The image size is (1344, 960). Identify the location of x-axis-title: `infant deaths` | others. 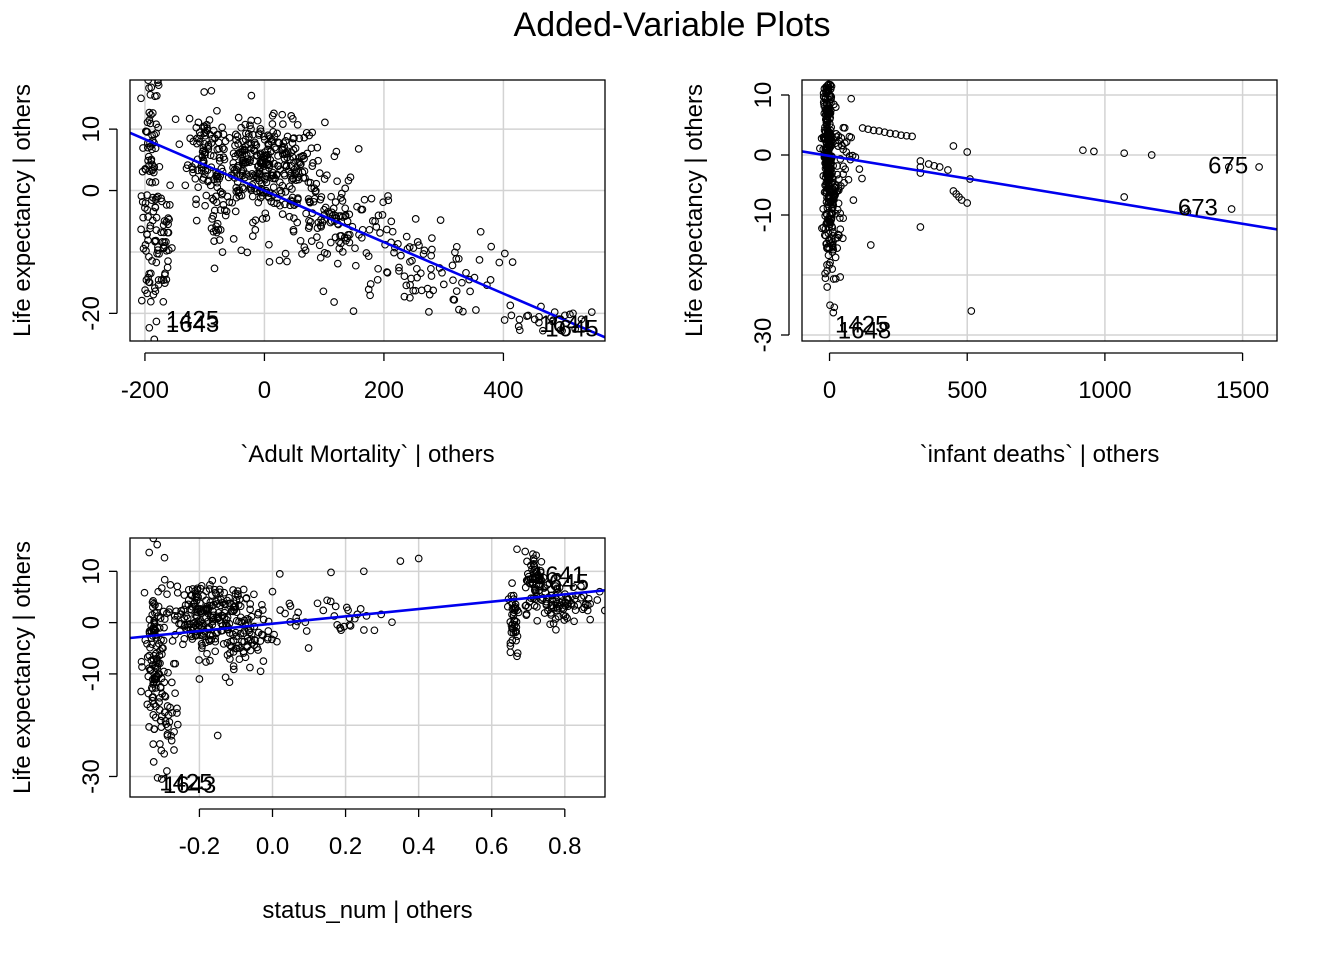
(1040, 454).